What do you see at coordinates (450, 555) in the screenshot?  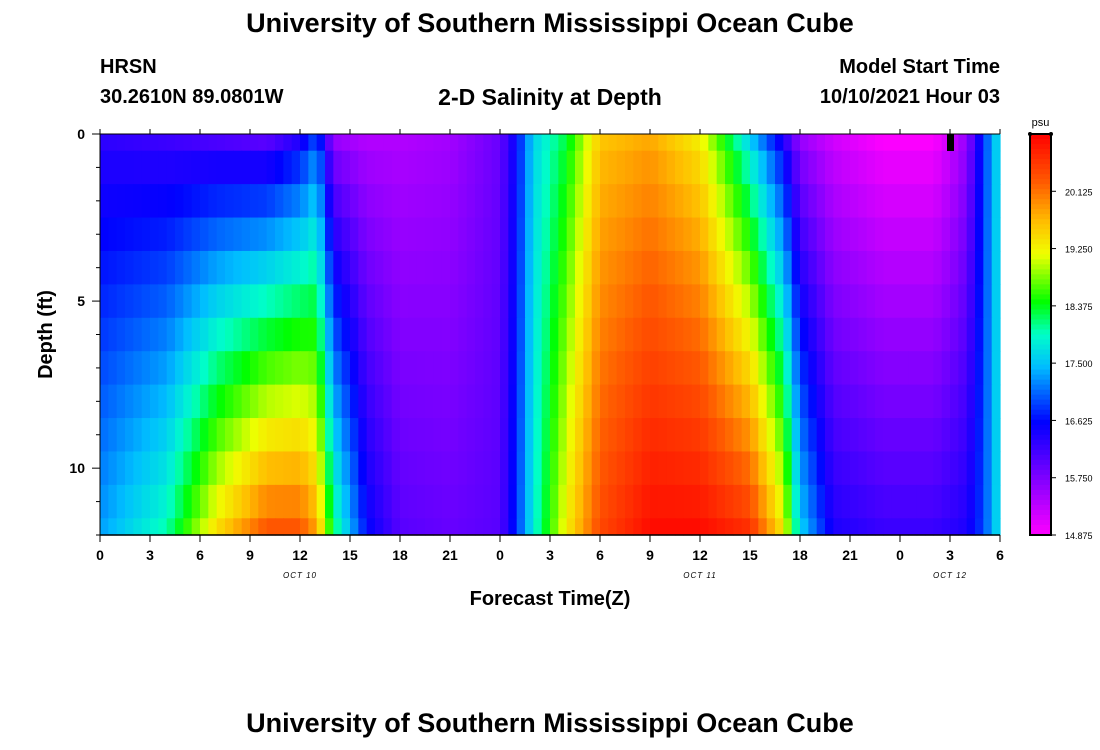 I see `x-tick-label: 21` at bounding box center [450, 555].